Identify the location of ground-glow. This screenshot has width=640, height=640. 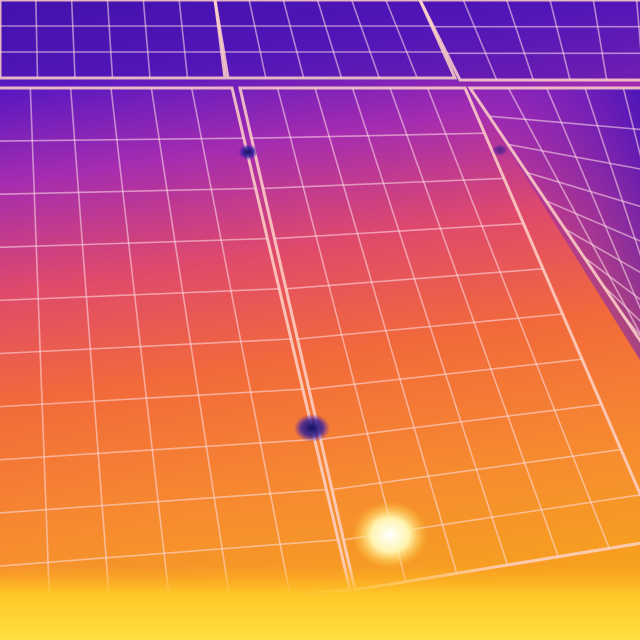
(320, 602).